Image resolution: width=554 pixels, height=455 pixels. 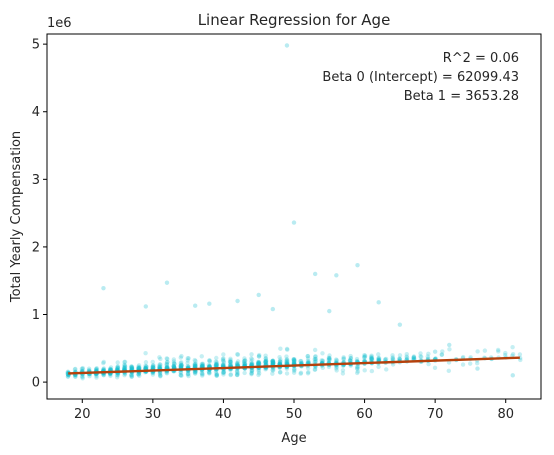 I want to click on y-tick-label: 5, so click(x=36, y=45).